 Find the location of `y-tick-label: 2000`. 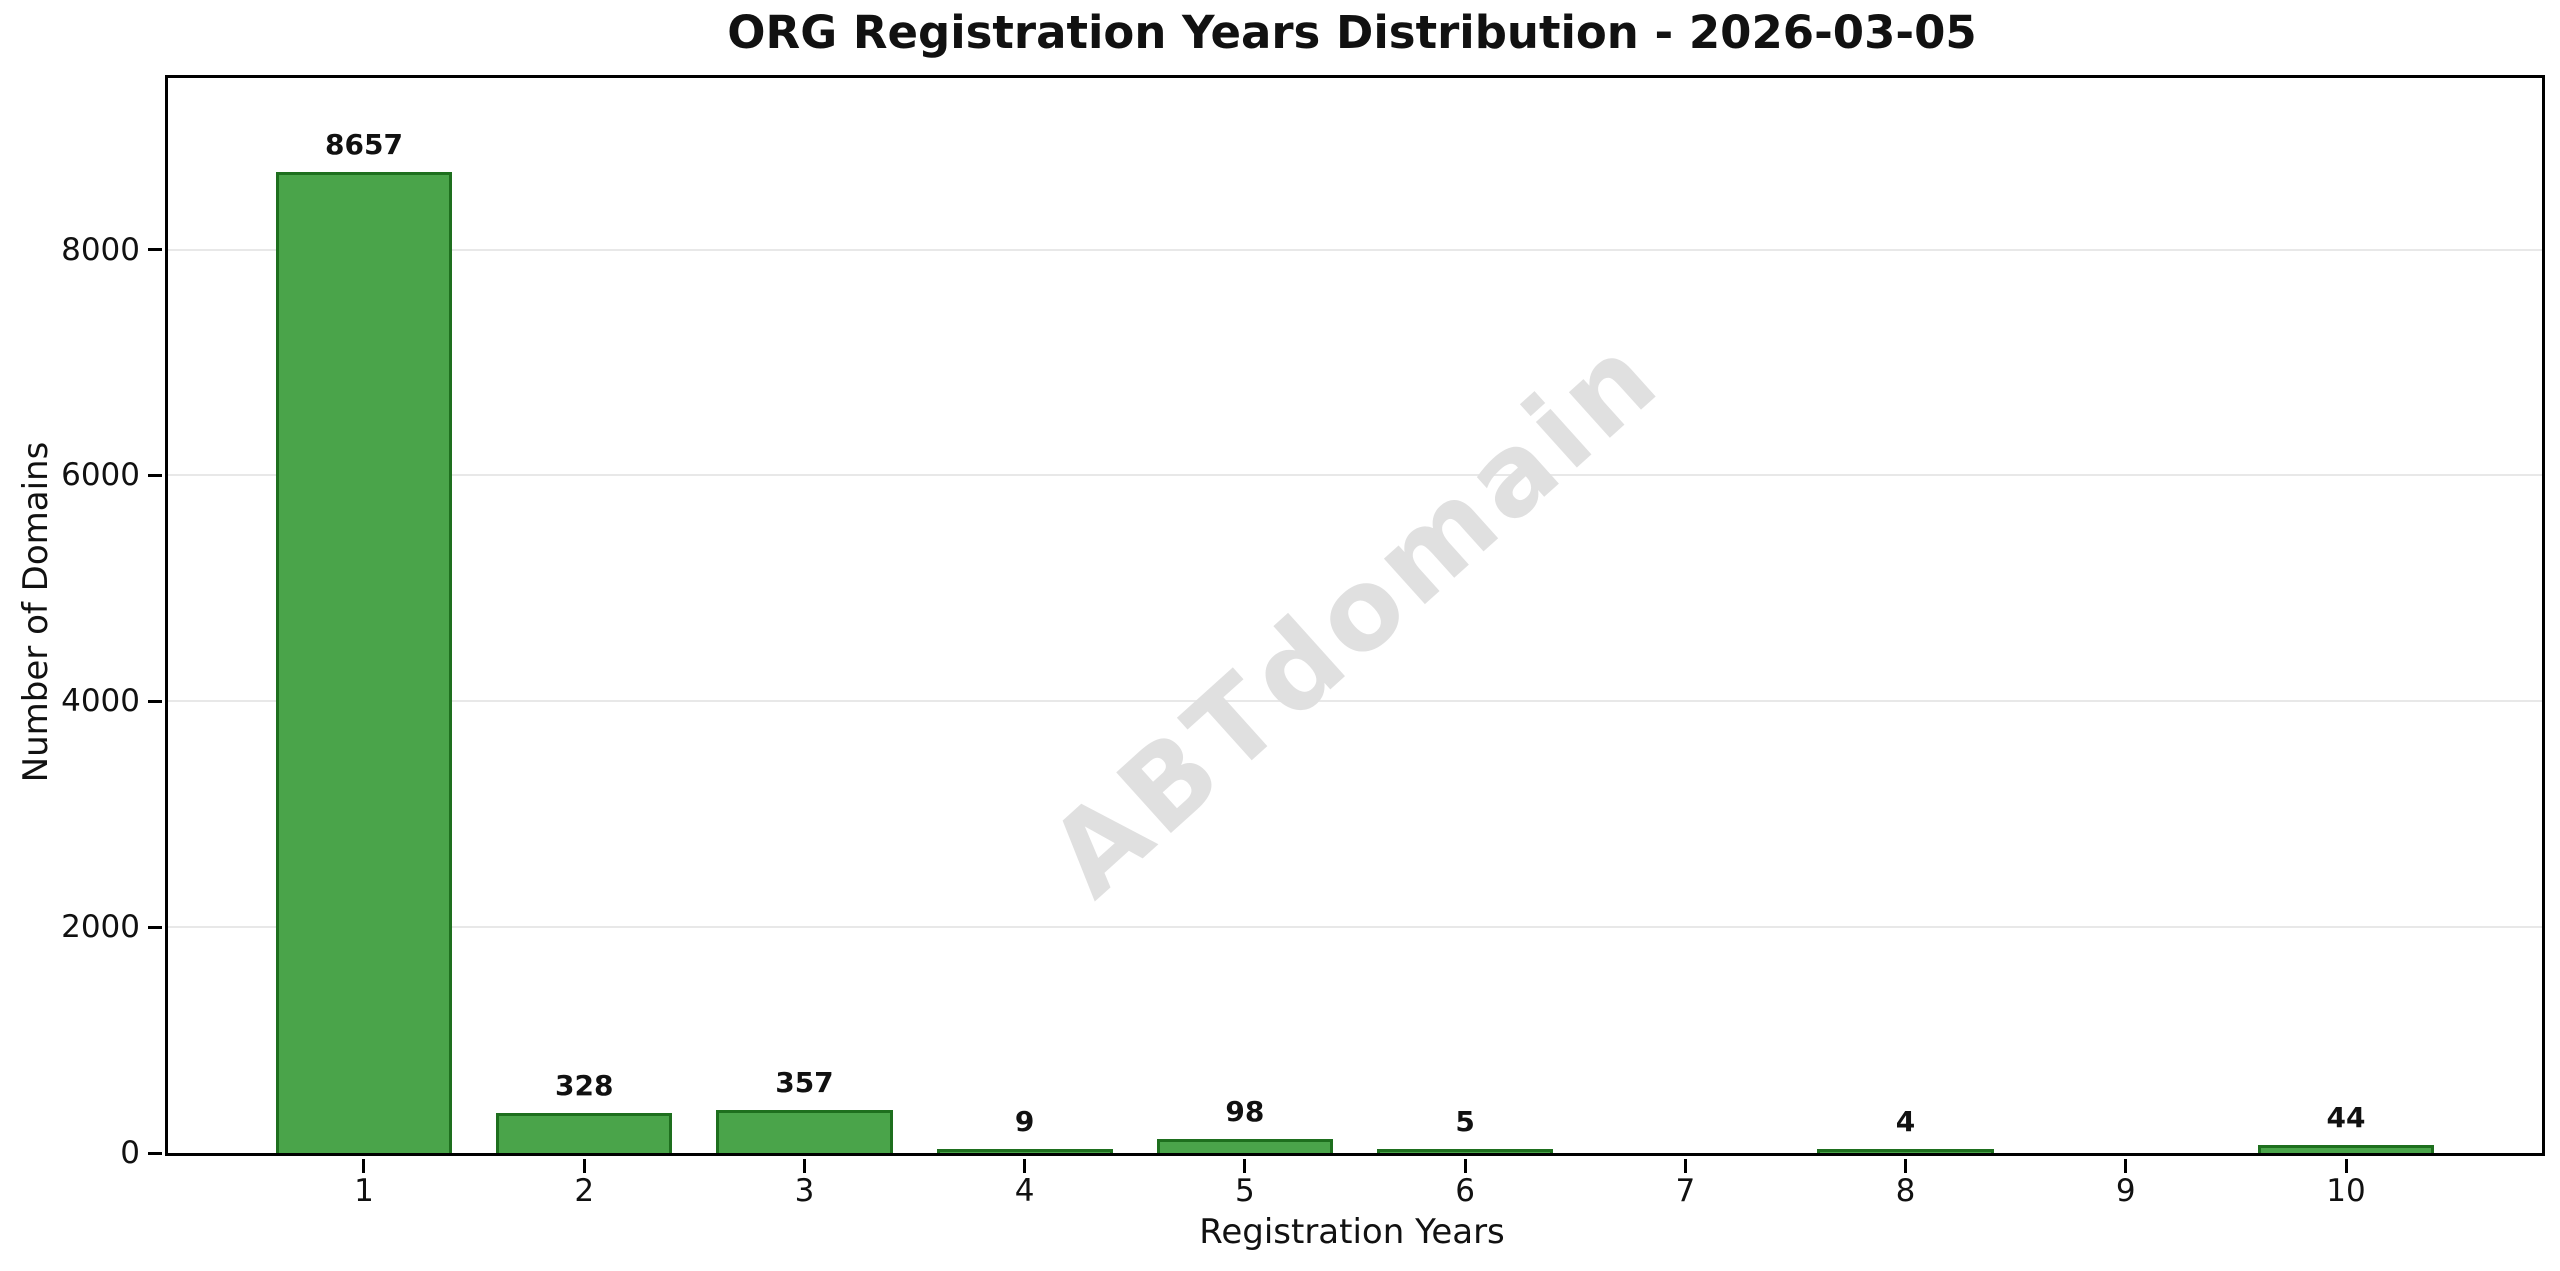

y-tick-label: 2000 is located at coordinates (100, 927).